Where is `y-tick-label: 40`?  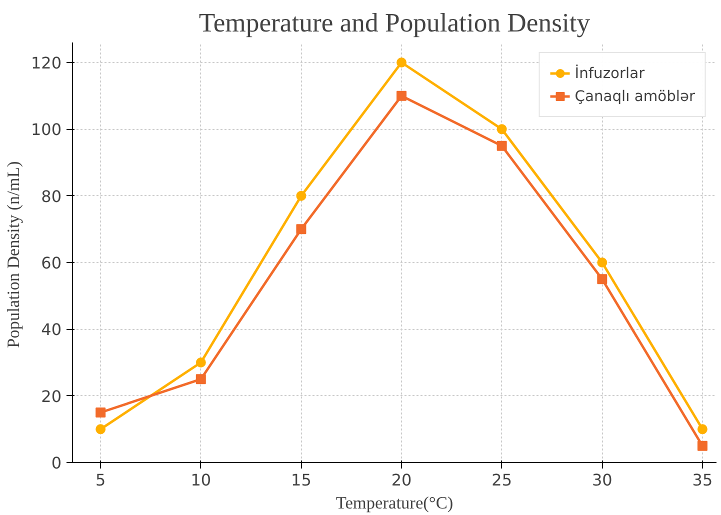 y-tick-label: 40 is located at coordinates (51, 330).